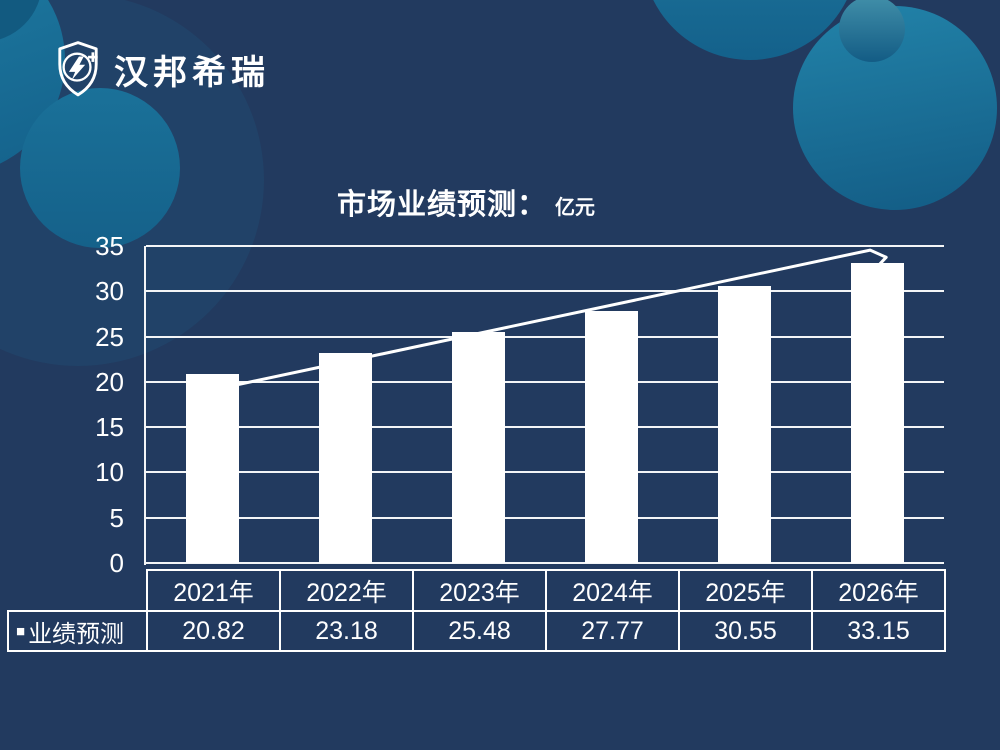  Describe the element at coordinates (109, 246) in the screenshot. I see `y-axis-label-35: 35` at that location.